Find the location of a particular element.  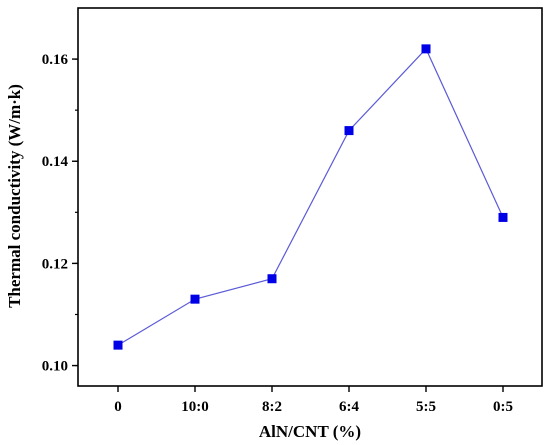

y-tick-label: 0.16 is located at coordinates (55, 60).